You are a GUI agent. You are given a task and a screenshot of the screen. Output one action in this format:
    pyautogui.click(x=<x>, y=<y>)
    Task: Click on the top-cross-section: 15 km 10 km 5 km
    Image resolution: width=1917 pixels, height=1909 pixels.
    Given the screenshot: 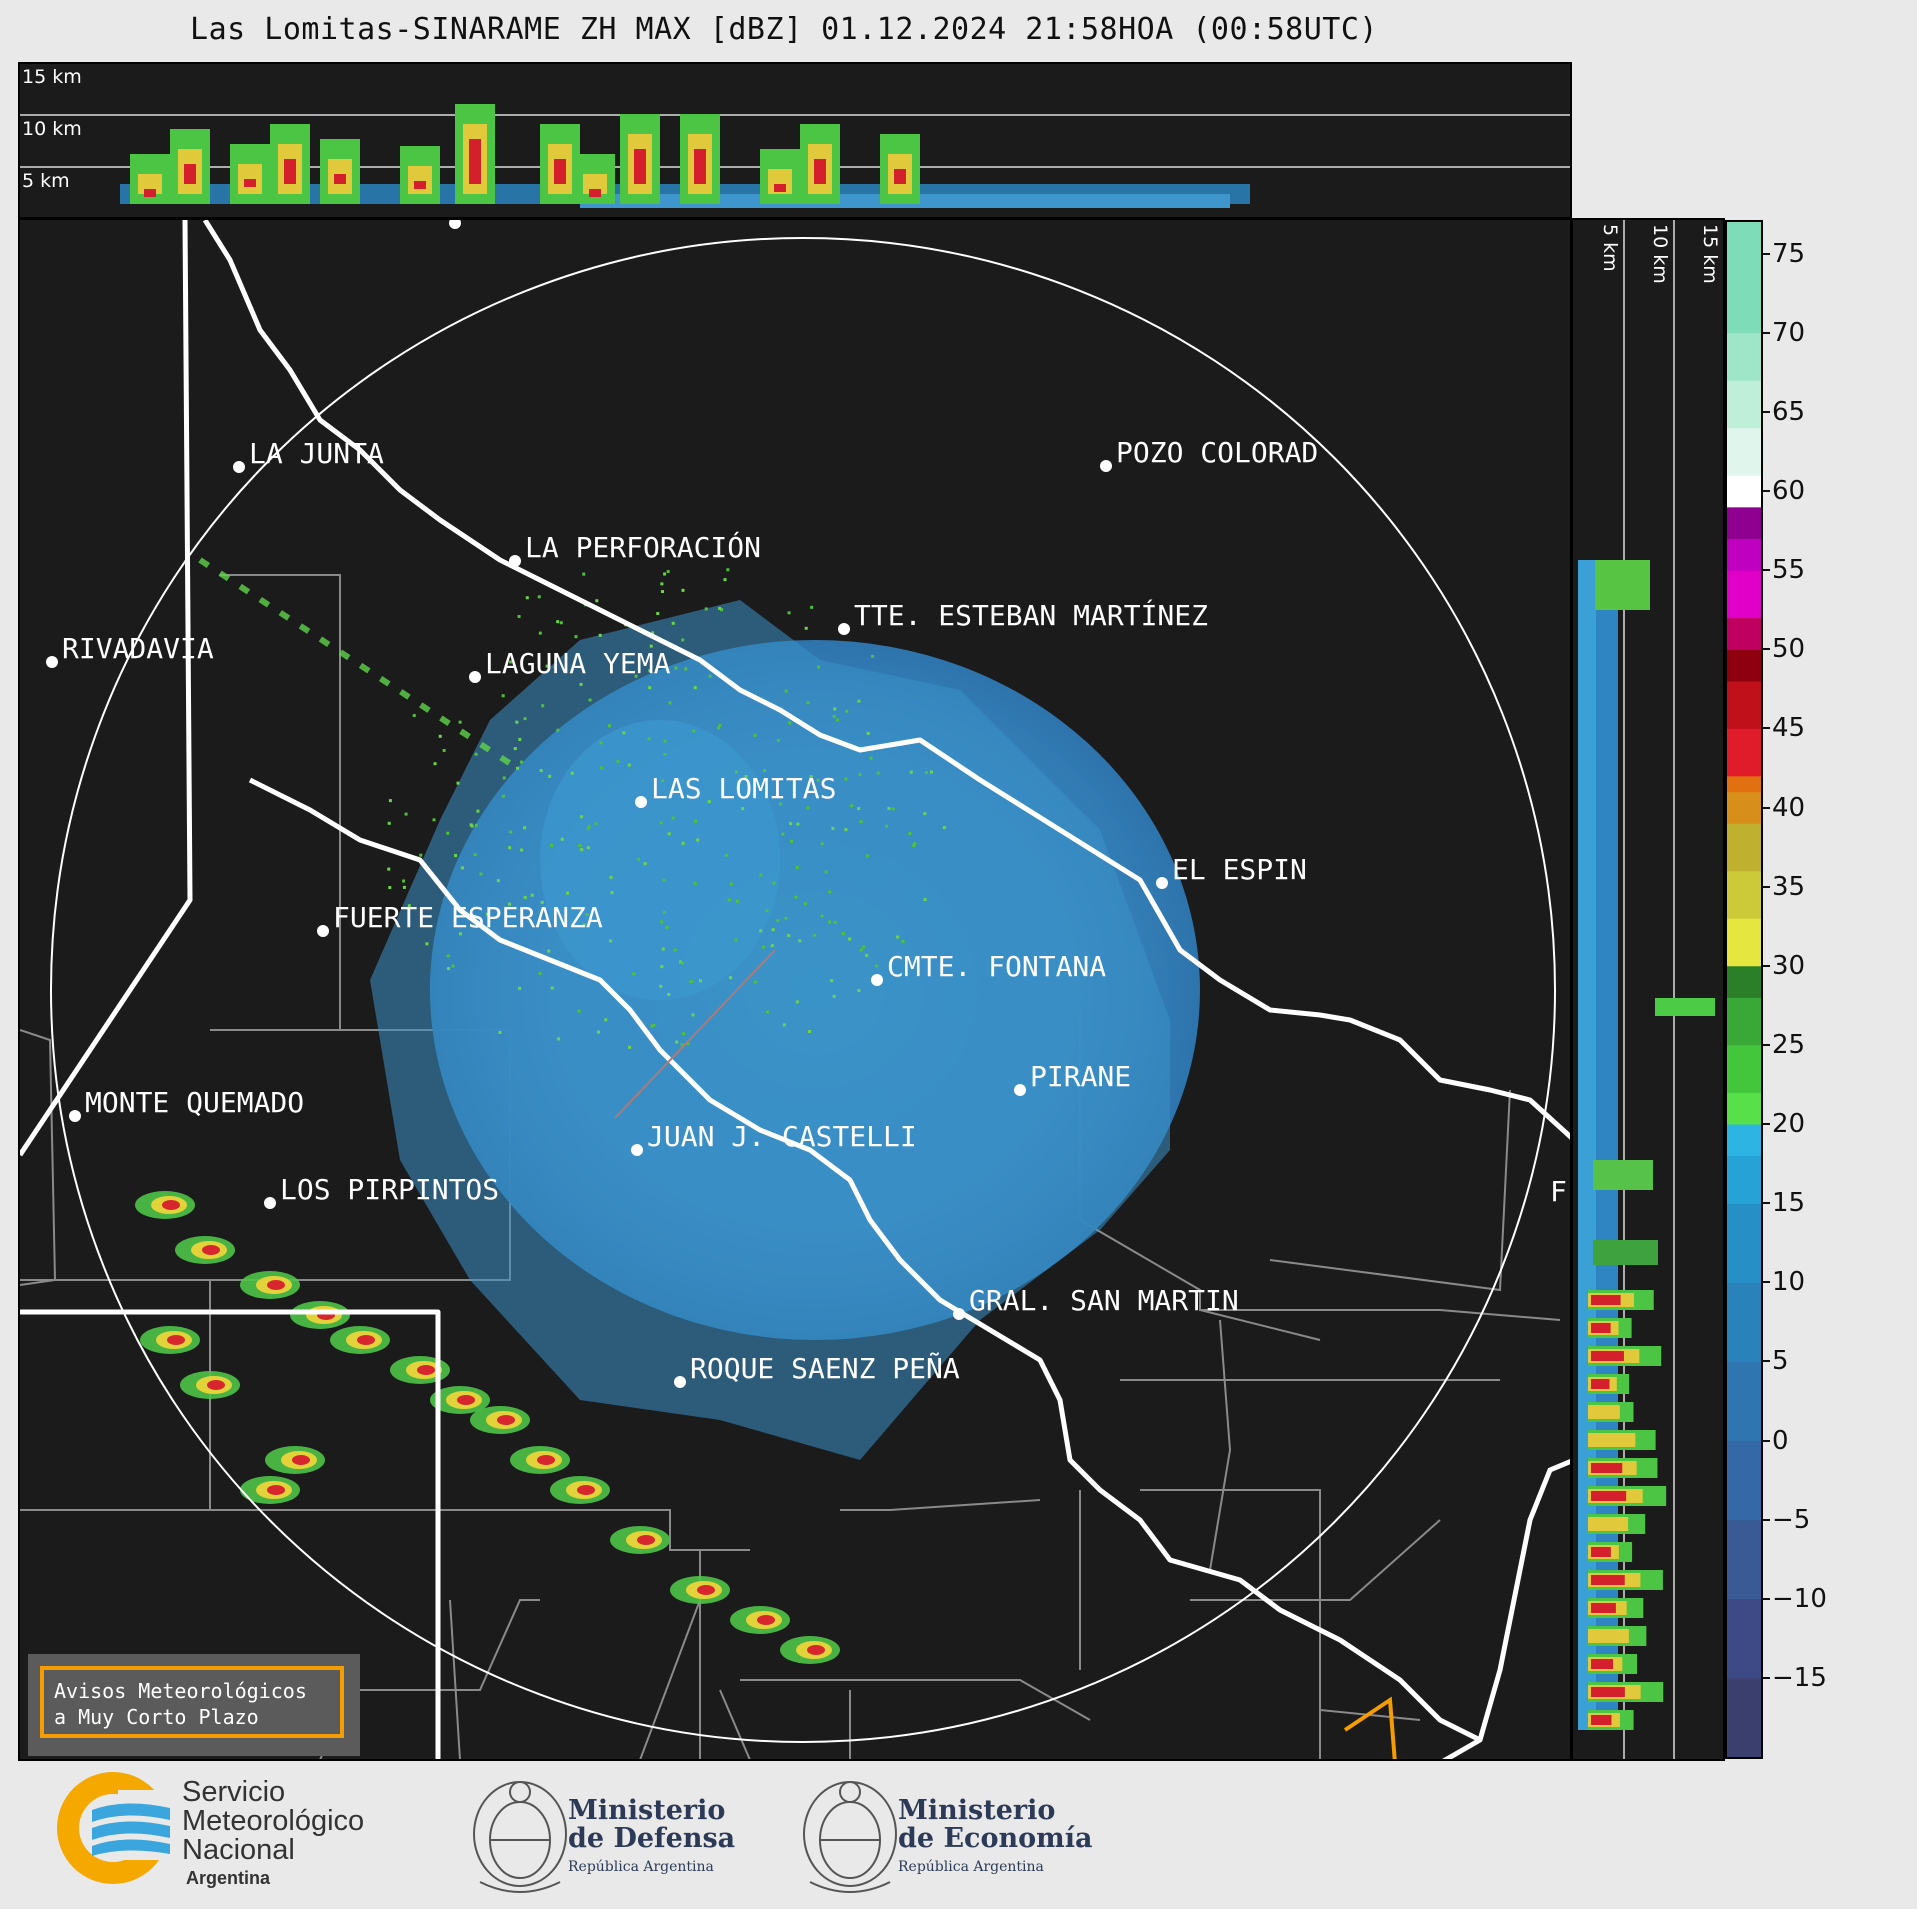 What is the action you would take?
    pyautogui.click(x=795, y=140)
    